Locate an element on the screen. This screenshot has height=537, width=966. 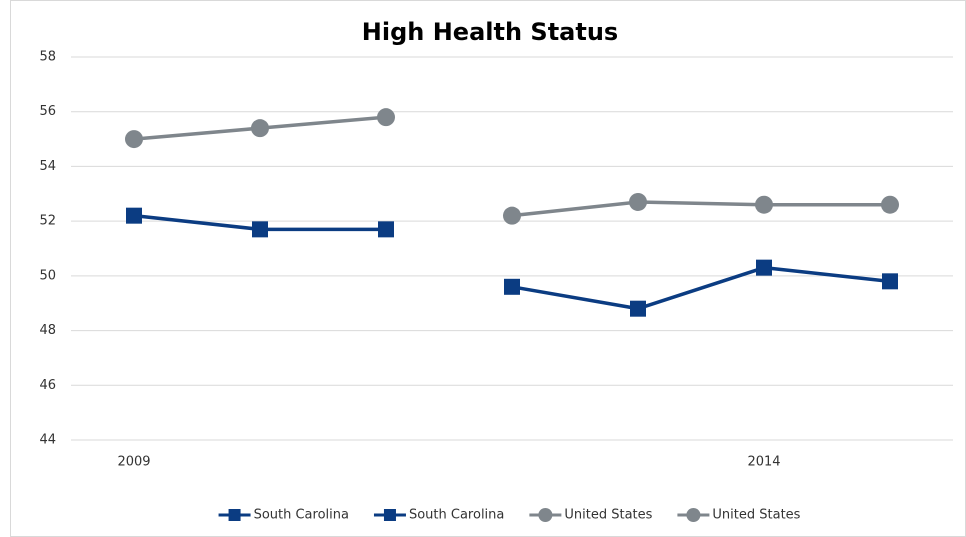
y-tick-label: 48 is located at coordinates (47, 330).